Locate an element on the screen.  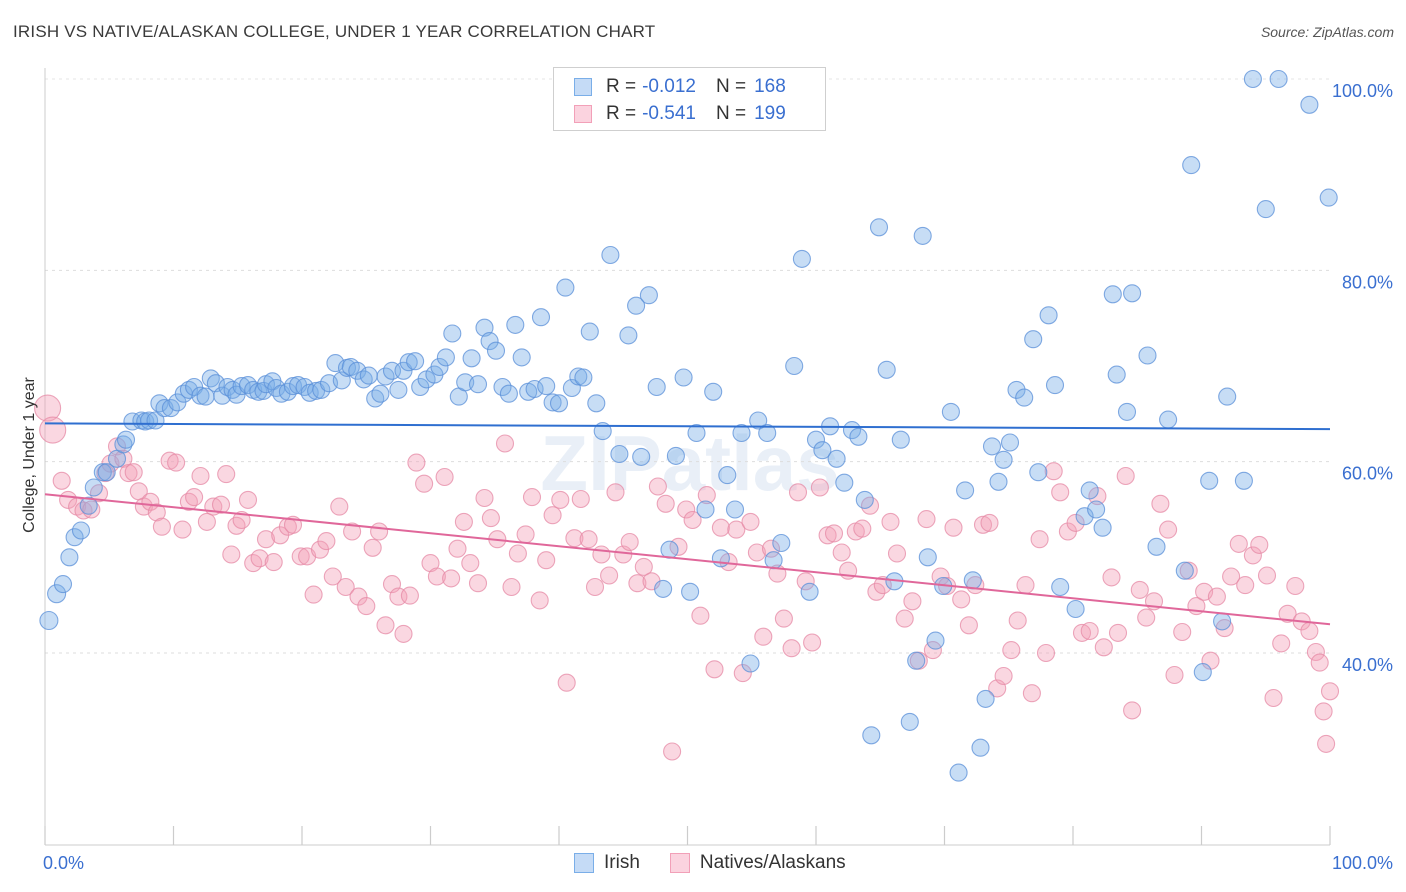
legend-swatch-irish is located at coordinates (584, 863).